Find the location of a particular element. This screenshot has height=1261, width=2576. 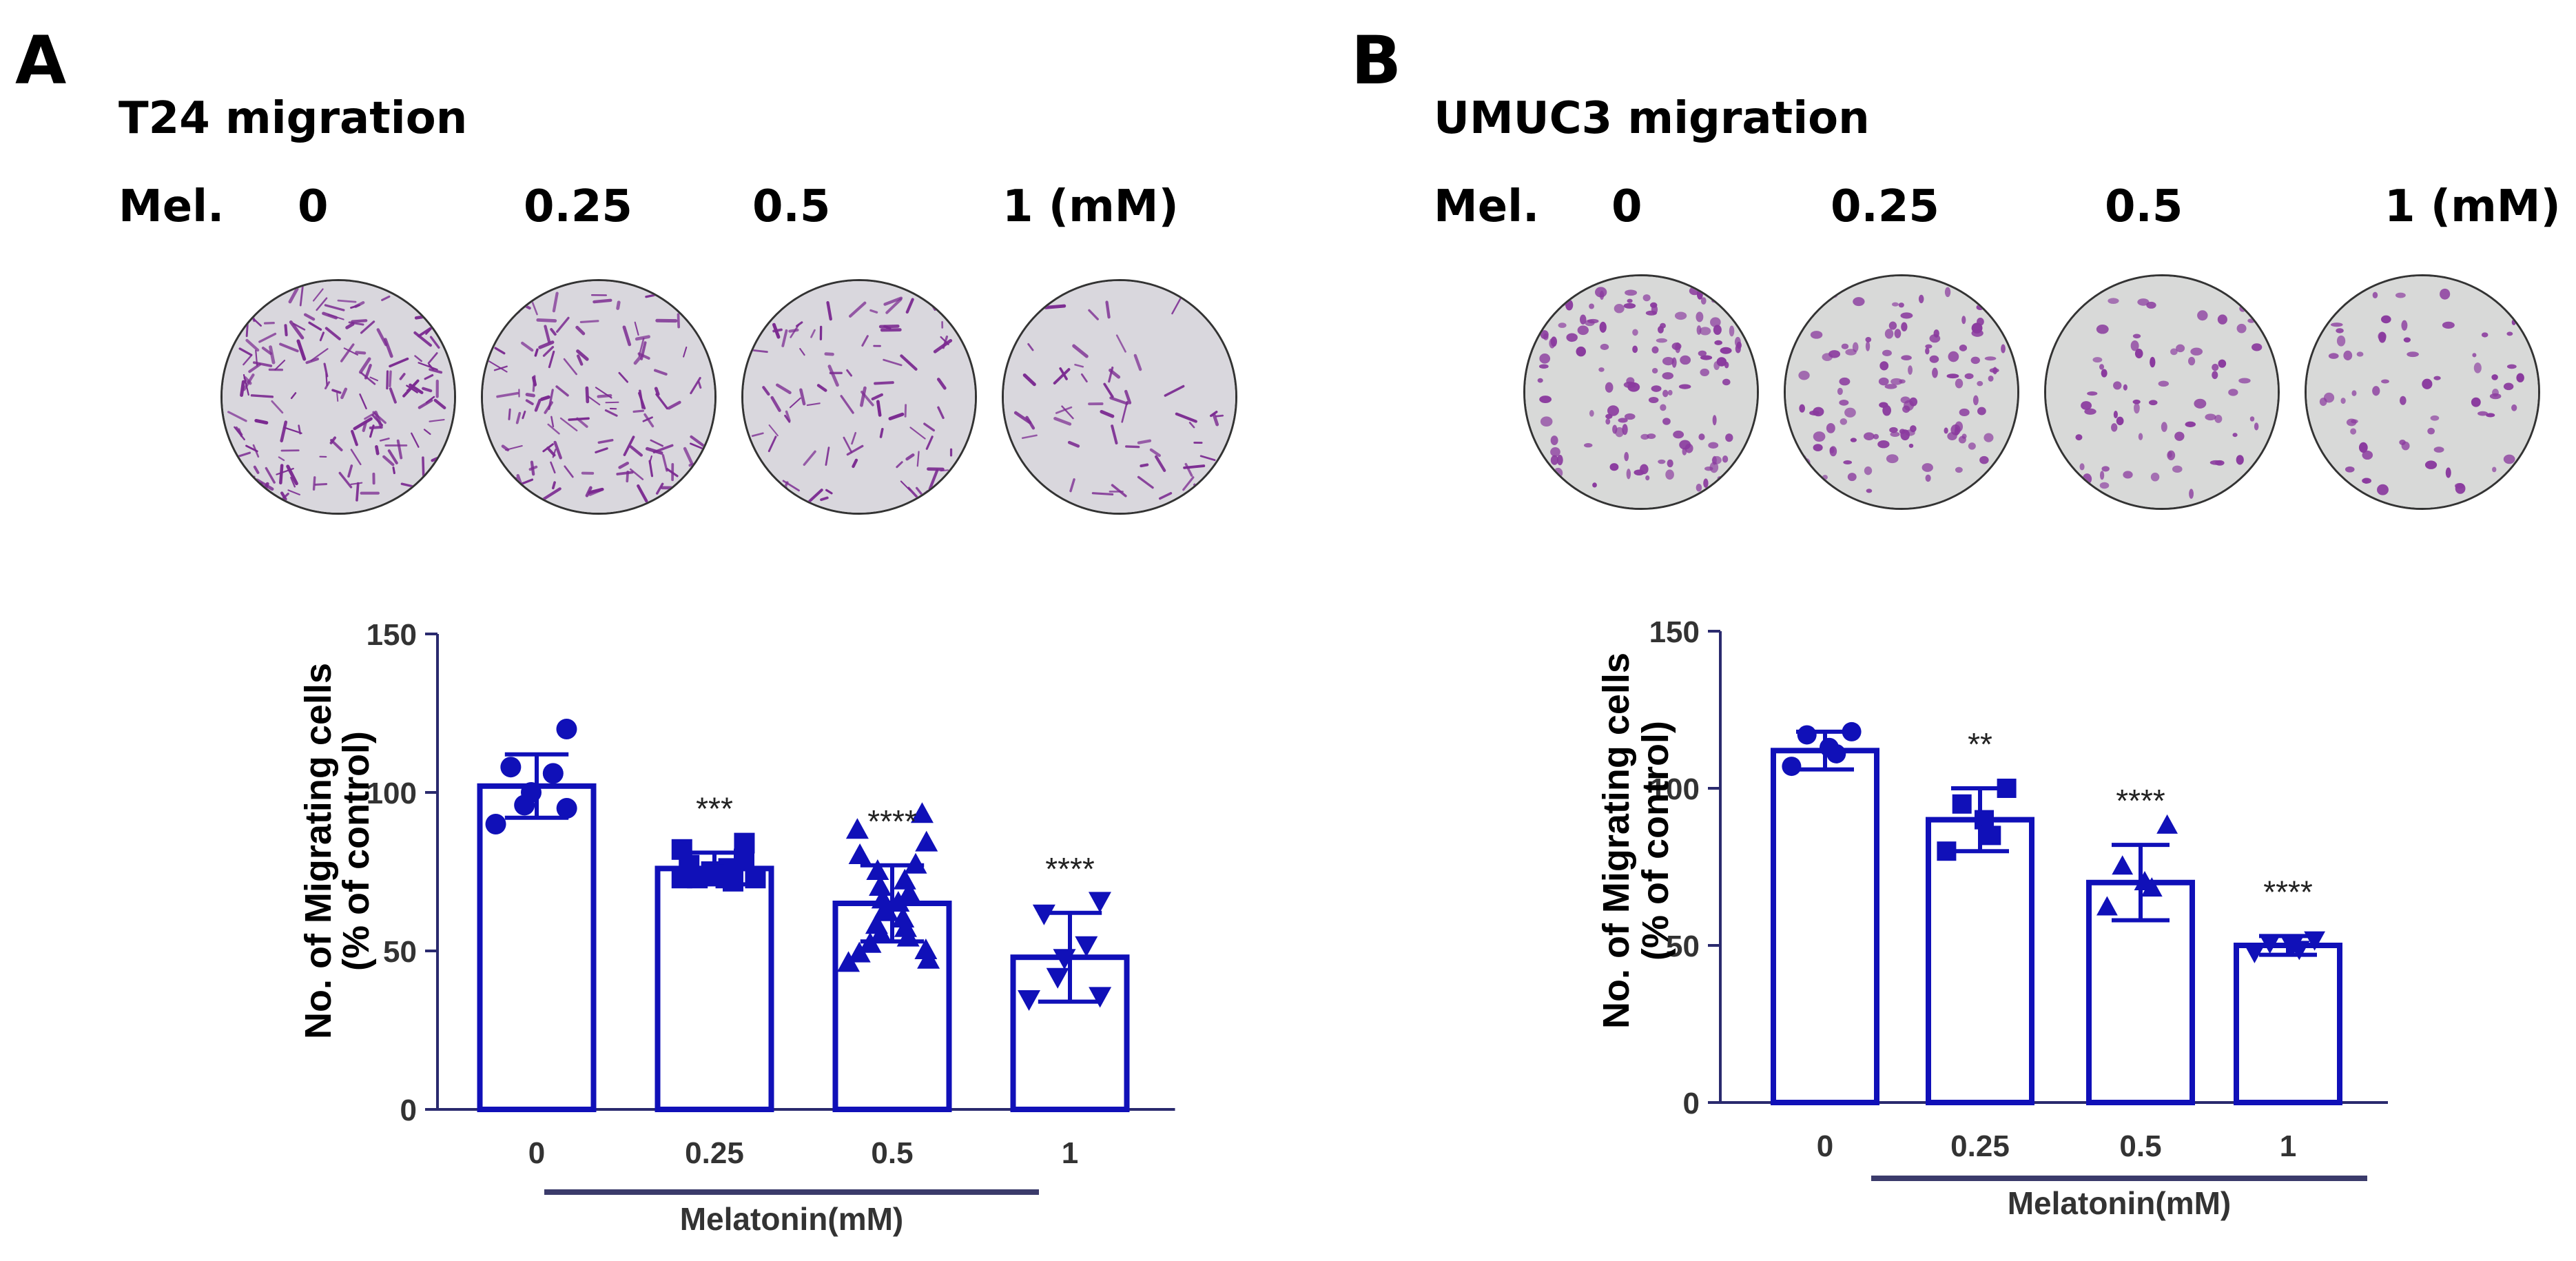

panel-title: T24 migration is located at coordinates (293, 118).